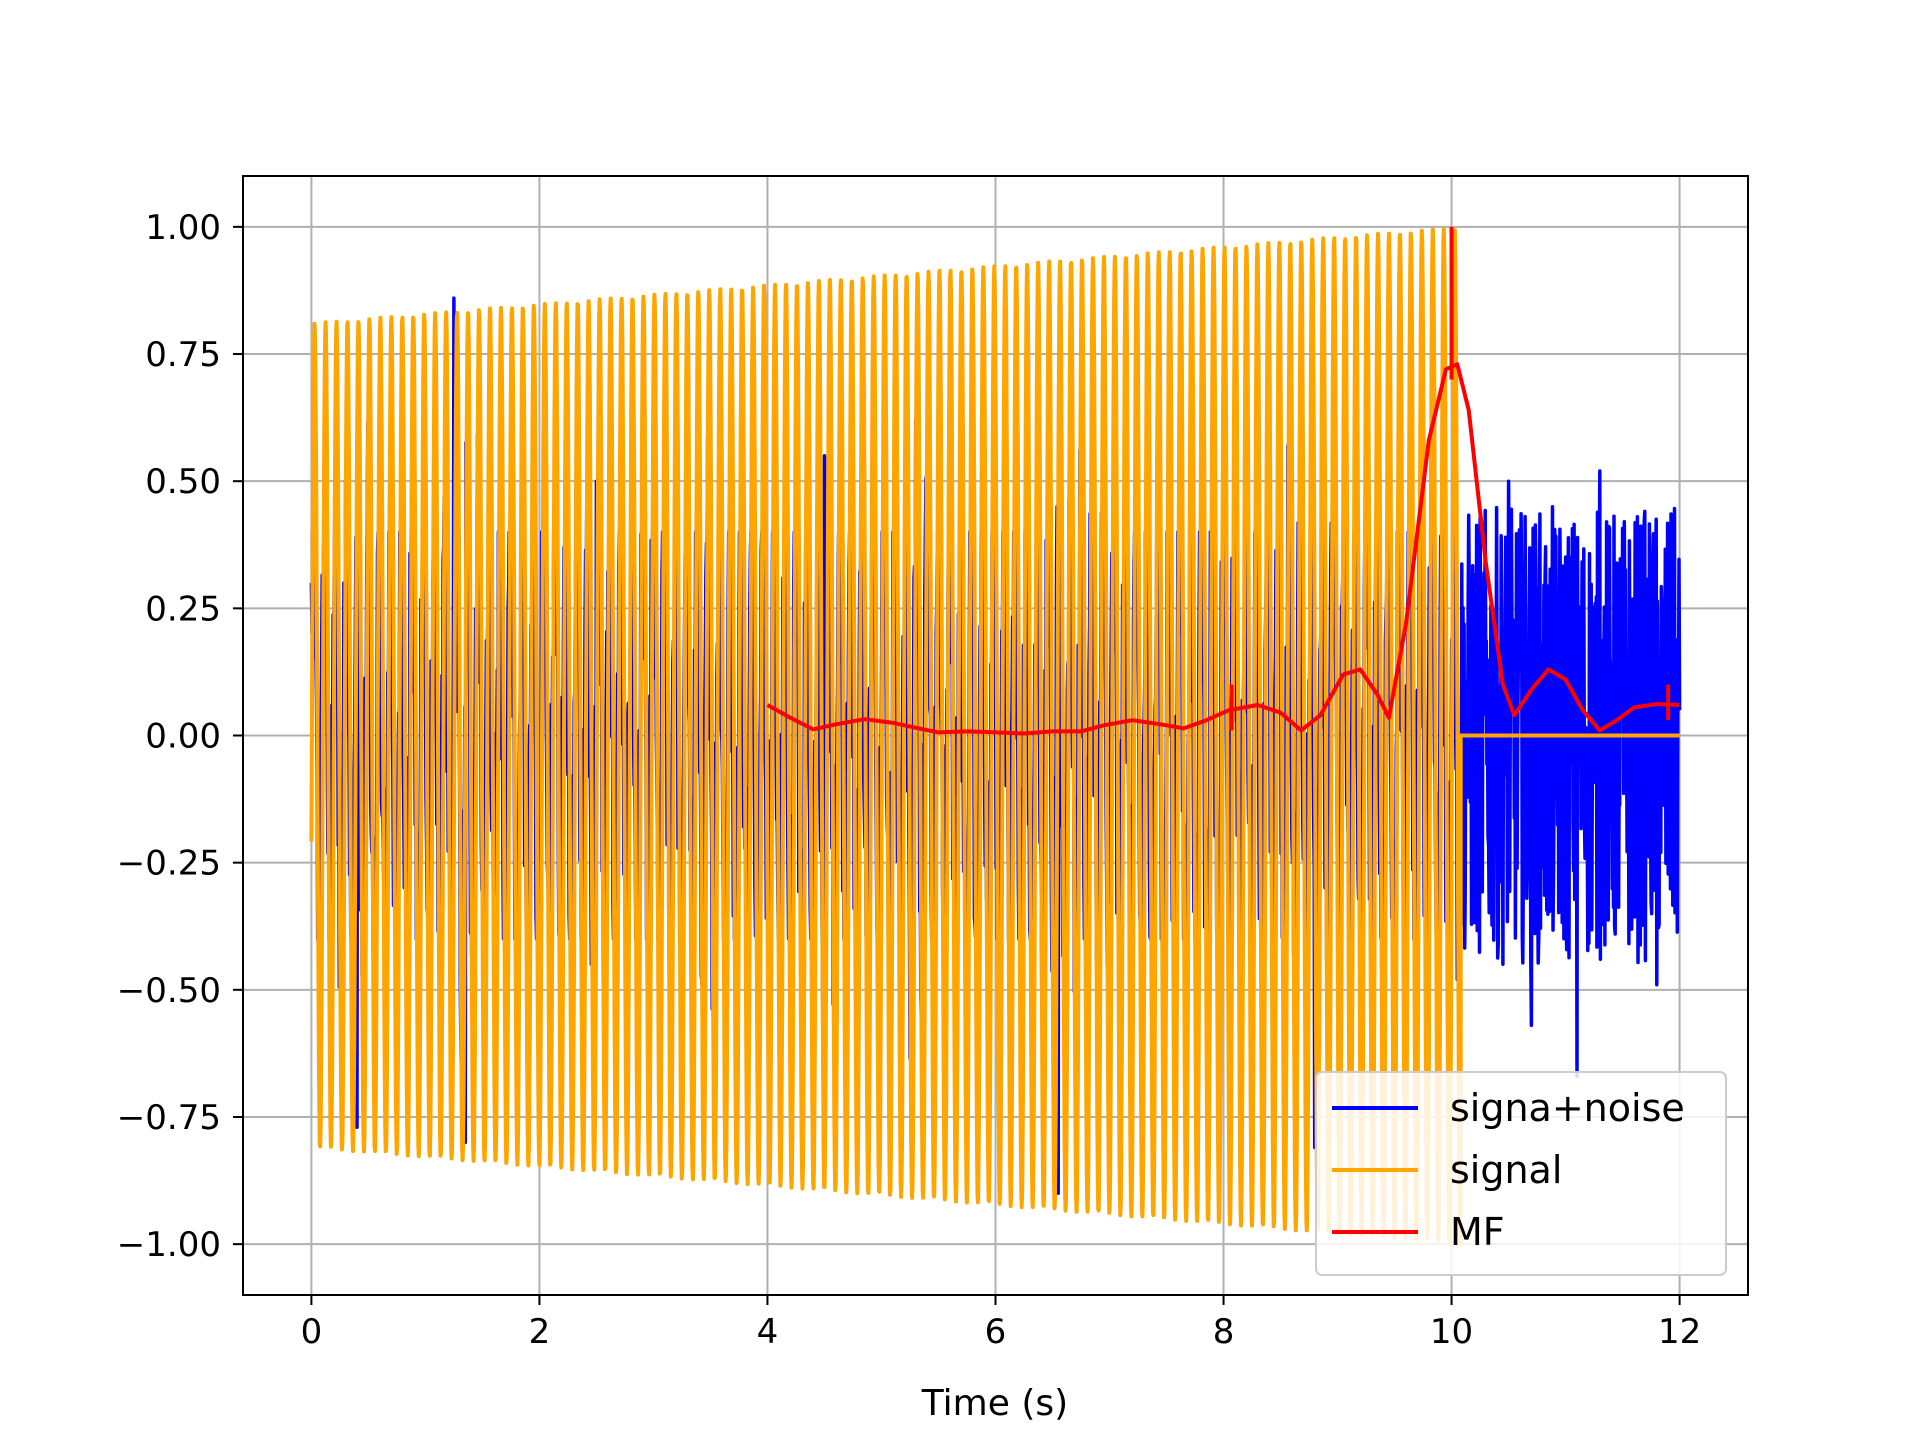  Describe the element at coordinates (183, 355) in the screenshot. I see `y-tick-label: 0.75` at that location.